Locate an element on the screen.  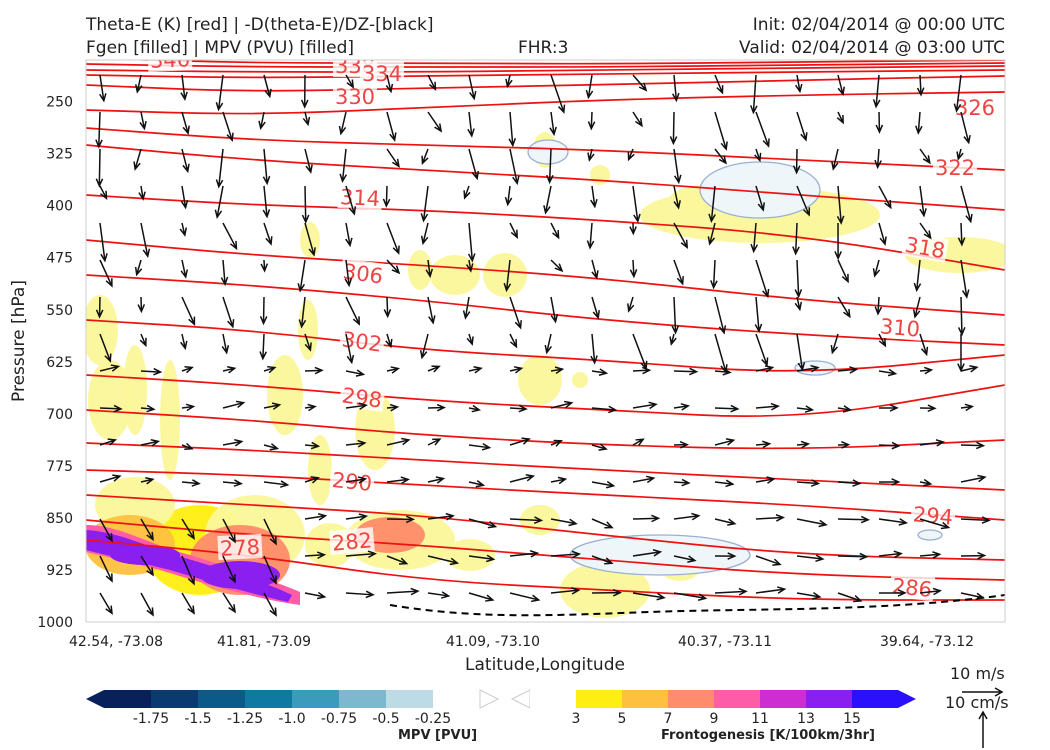
contour-label-mask is located at coordinates (362, 341).